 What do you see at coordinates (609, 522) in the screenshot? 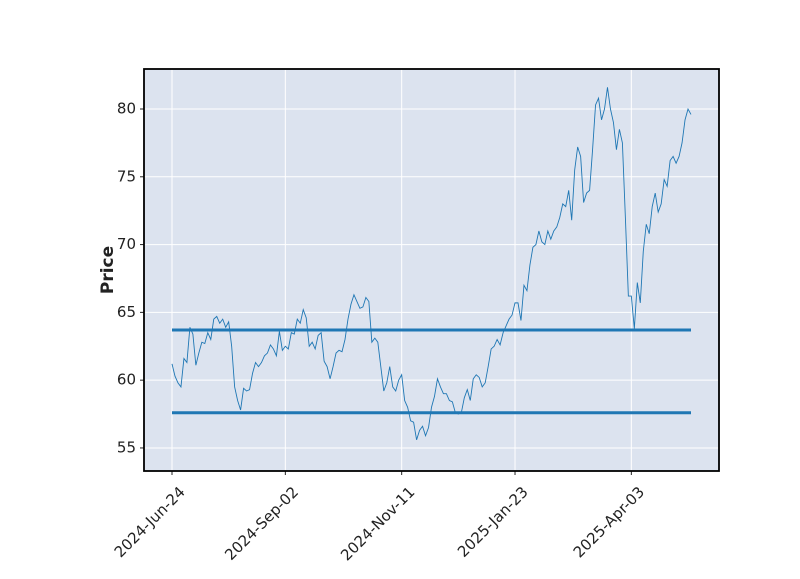
I see `x-tick-label: 2025-Apr-03` at bounding box center [609, 522].